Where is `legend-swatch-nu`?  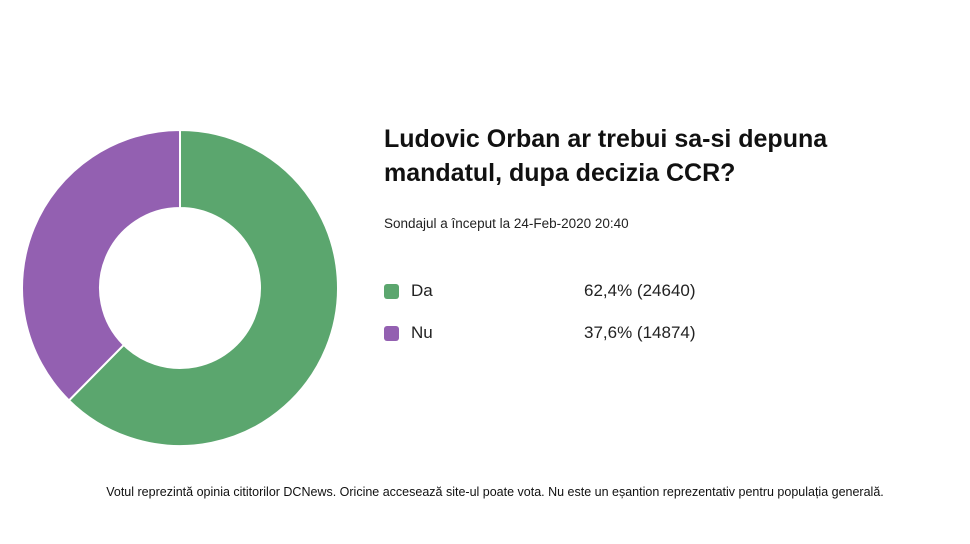 legend-swatch-nu is located at coordinates (391, 333).